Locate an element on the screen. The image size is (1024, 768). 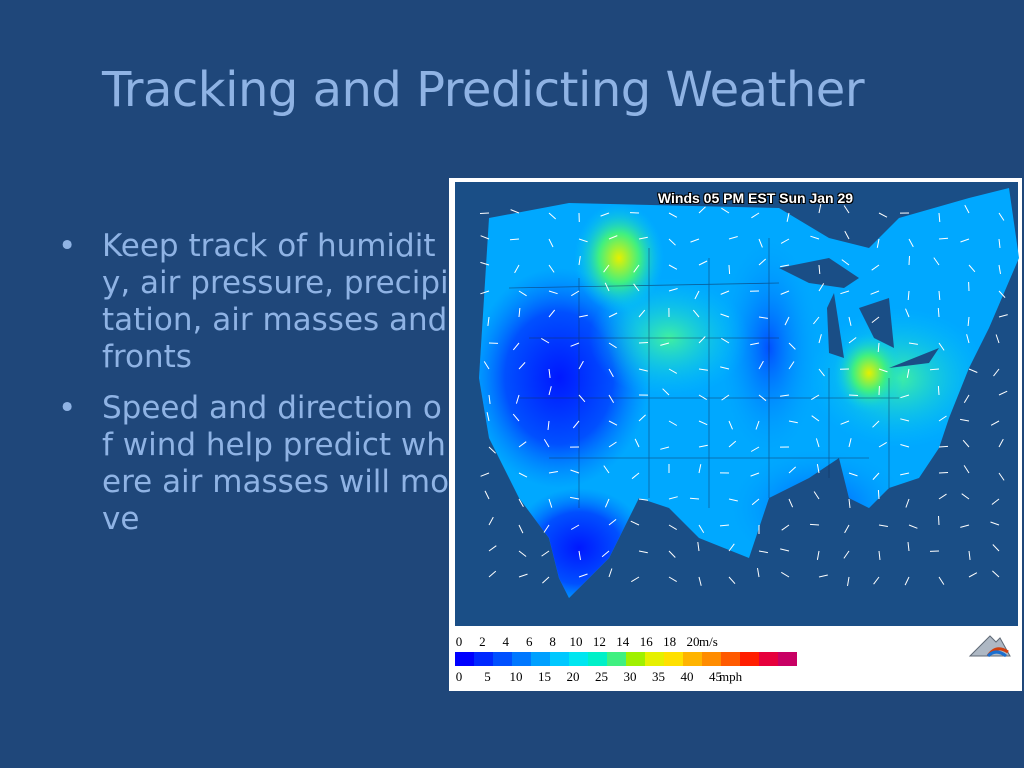
legend-tick-label: 30 is located at coordinates (630, 676).